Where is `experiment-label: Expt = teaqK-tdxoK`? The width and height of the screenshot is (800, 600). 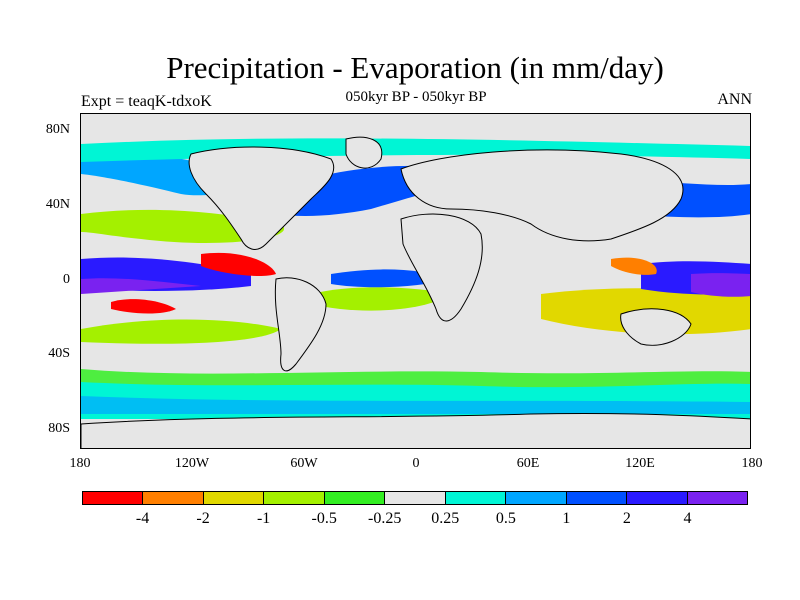
experiment-label: Expt = teaqK-tdxoK is located at coordinates (146, 101).